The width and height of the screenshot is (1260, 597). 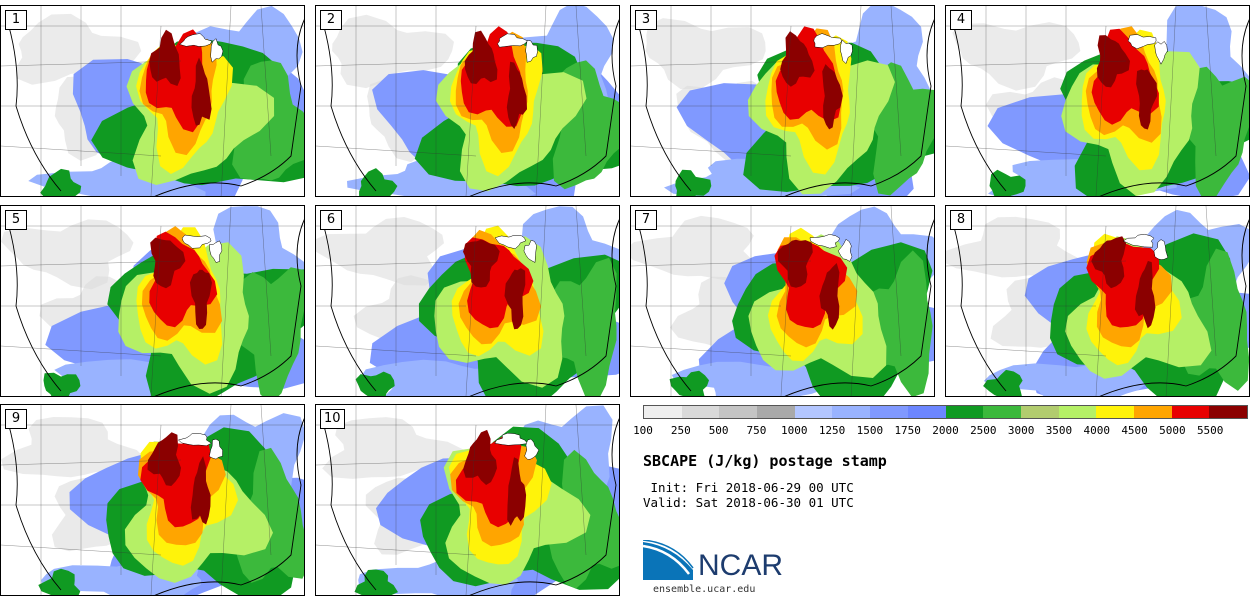 What do you see at coordinates (1210, 430) in the screenshot?
I see `legend-tick-label: 5500` at bounding box center [1210, 430].